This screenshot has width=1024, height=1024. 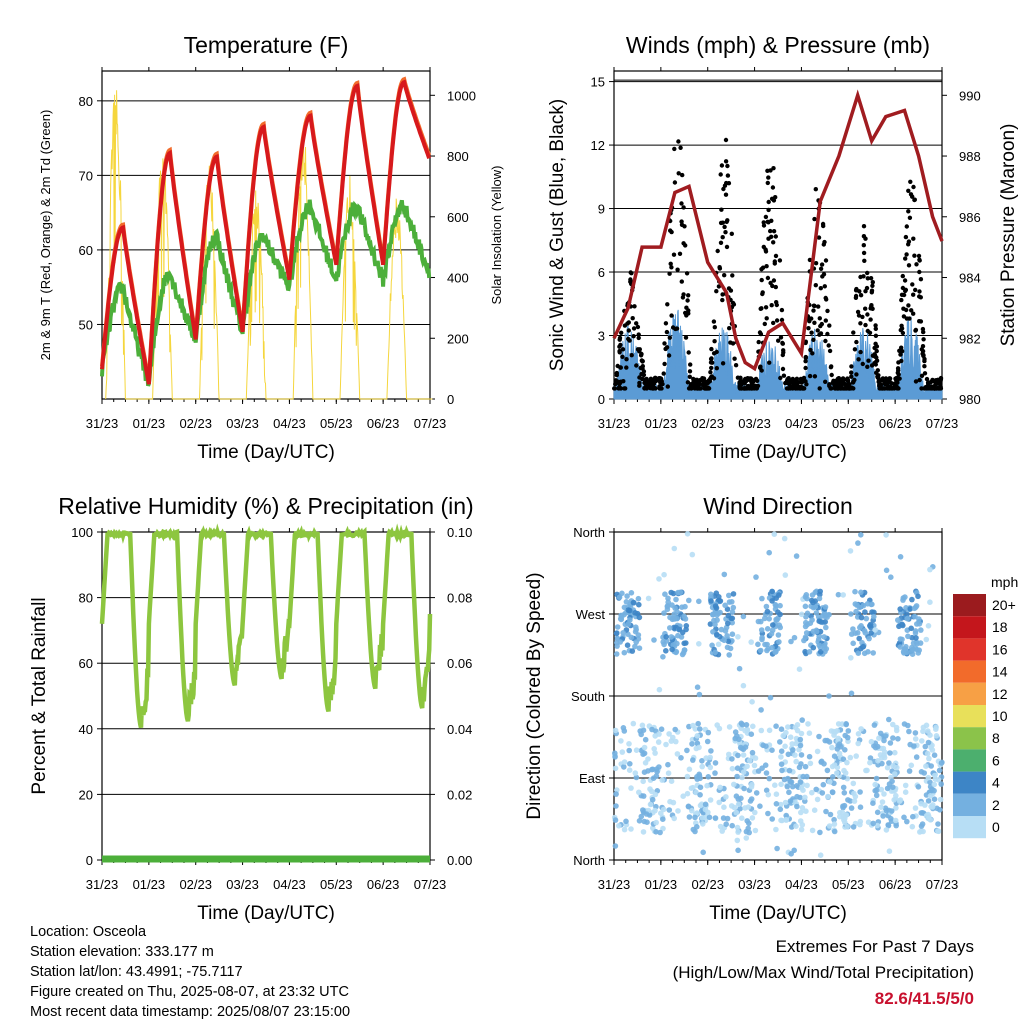 I want to click on temperature-xtick-label: 04/23, so click(x=289, y=423).